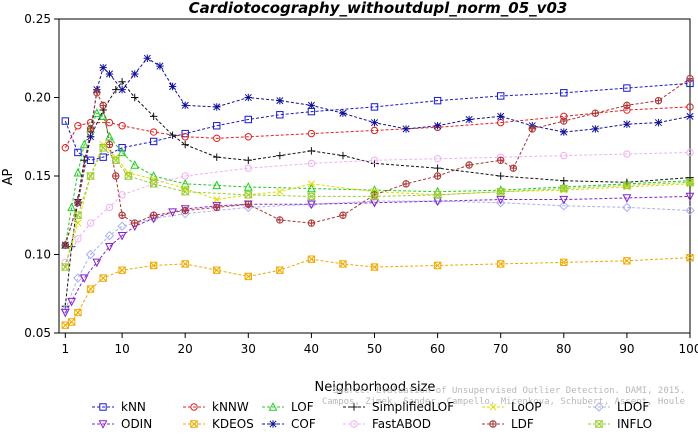 The width and height of the screenshot is (698, 439). I want to click on x-tick-label: 70, so click(500, 349).